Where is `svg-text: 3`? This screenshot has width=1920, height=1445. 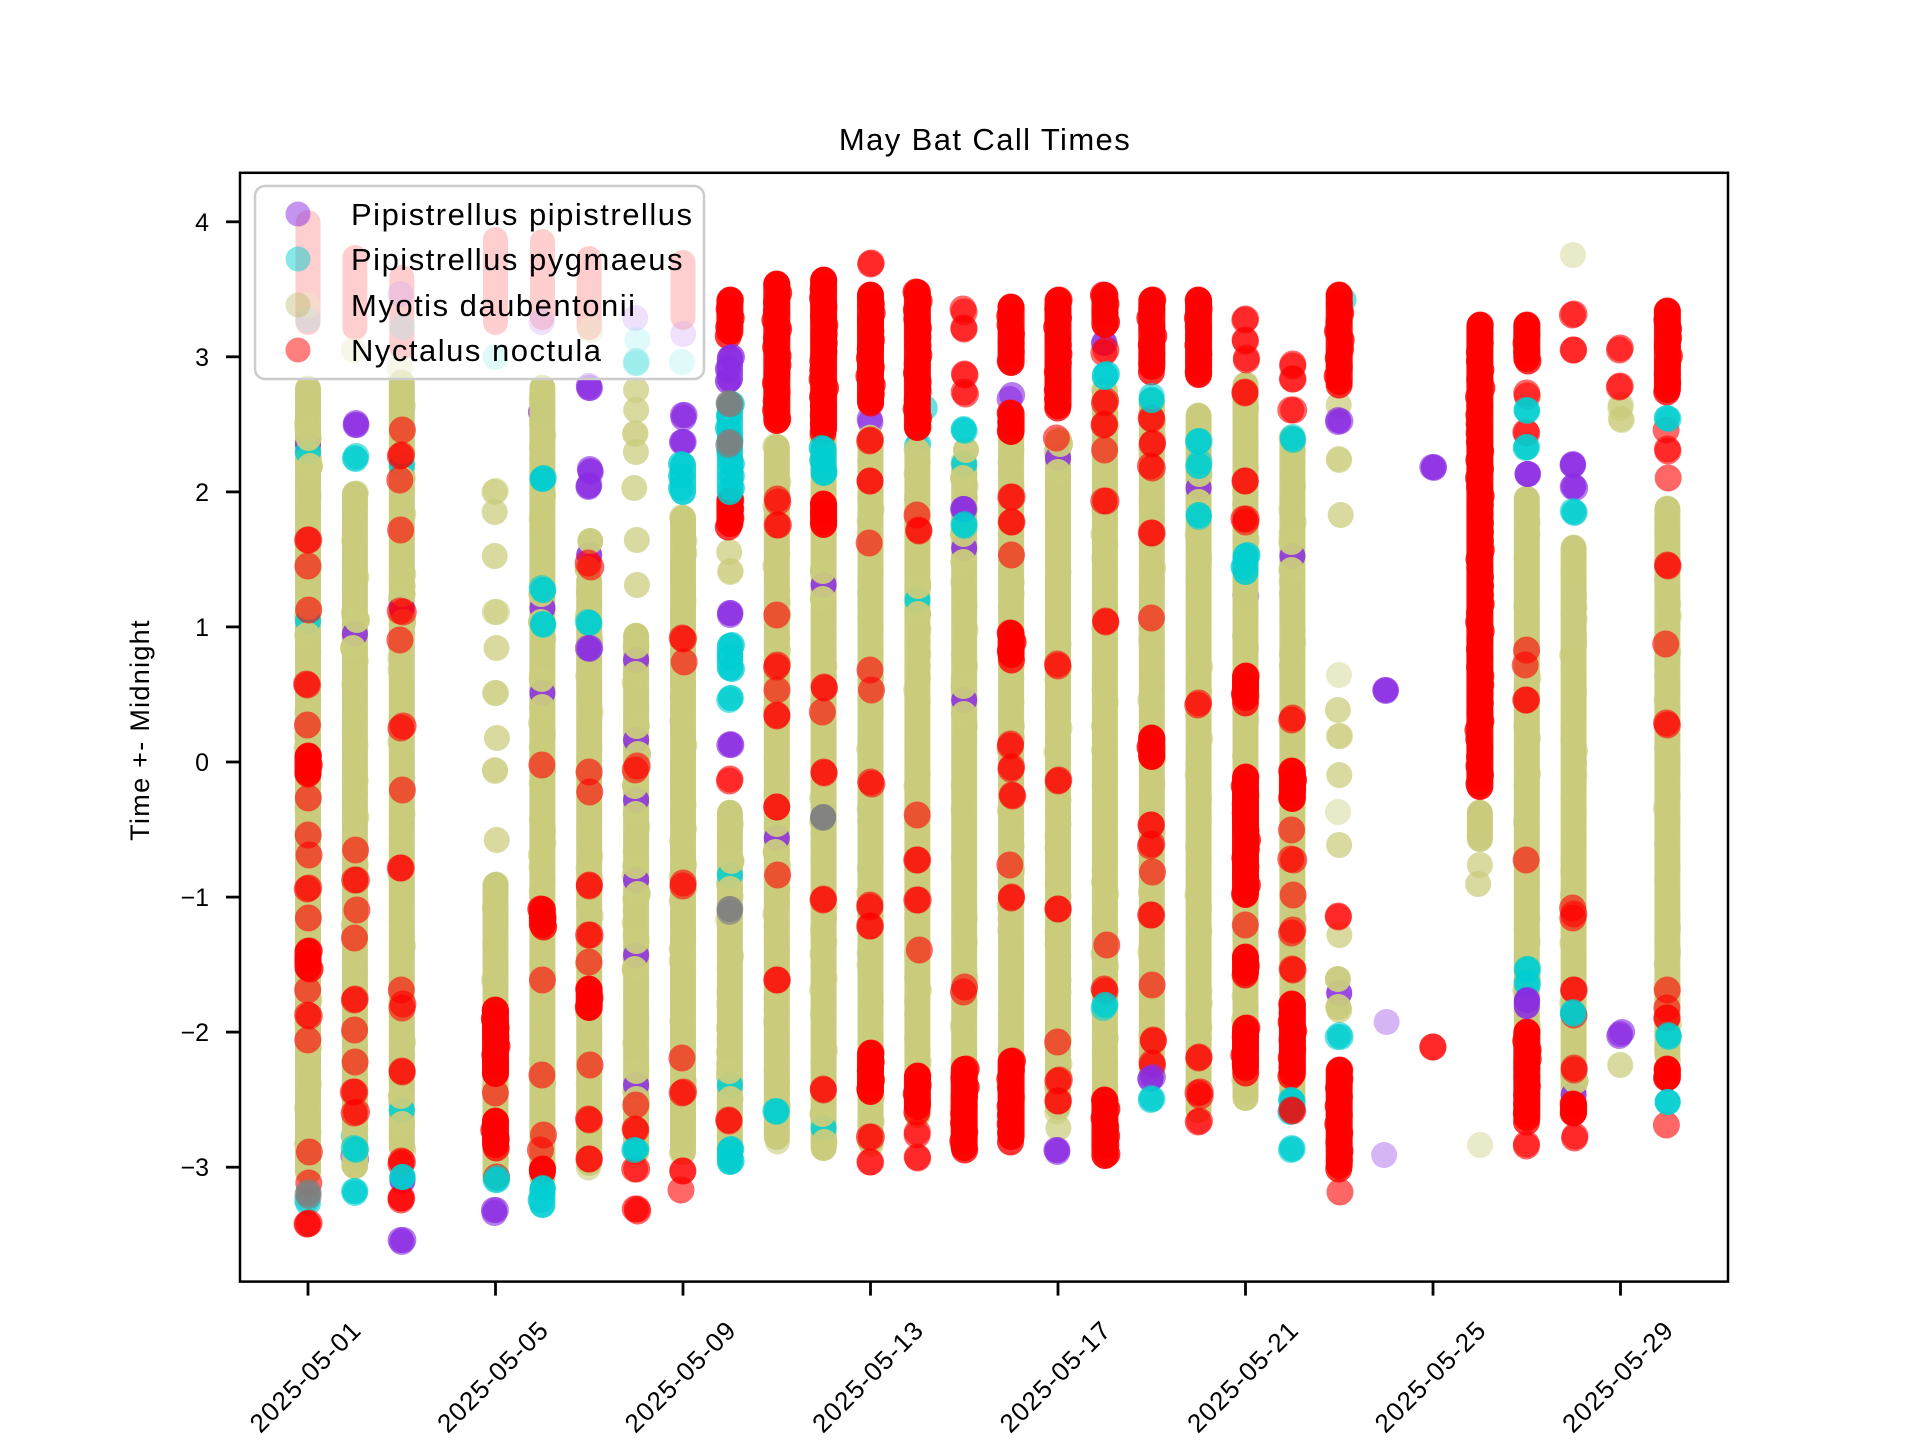
svg-text: 3 is located at coordinates (202, 358).